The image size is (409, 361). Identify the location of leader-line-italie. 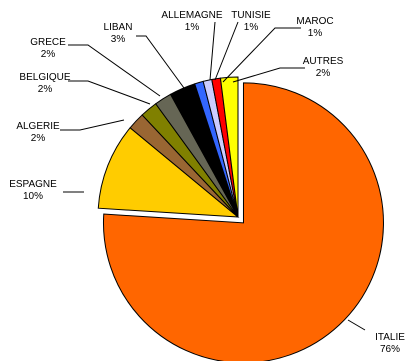
(356, 325).